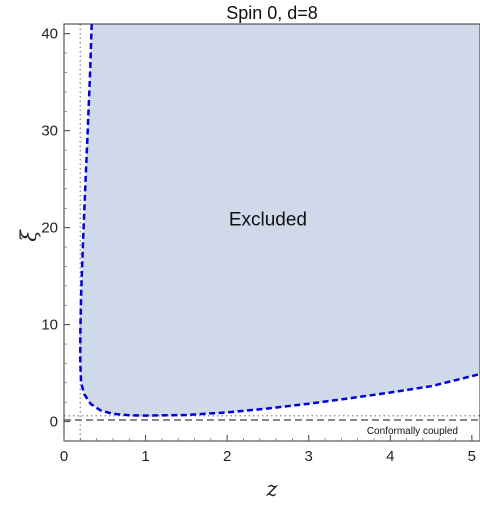 The height and width of the screenshot is (506, 480). Describe the element at coordinates (49, 34) in the screenshot. I see `y-tick-label-40: 40` at that location.